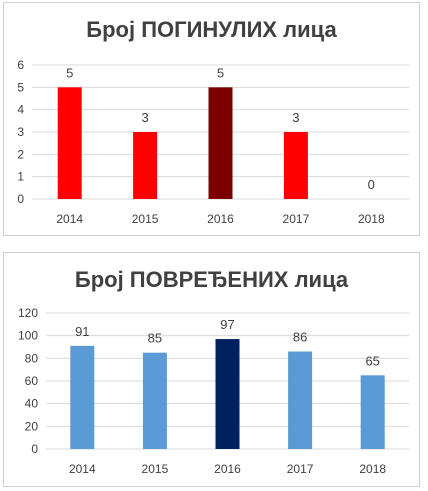 This screenshot has height=491, width=428. What do you see at coordinates (32, 381) in the screenshot?
I see `y-tick-label: 60` at bounding box center [32, 381].